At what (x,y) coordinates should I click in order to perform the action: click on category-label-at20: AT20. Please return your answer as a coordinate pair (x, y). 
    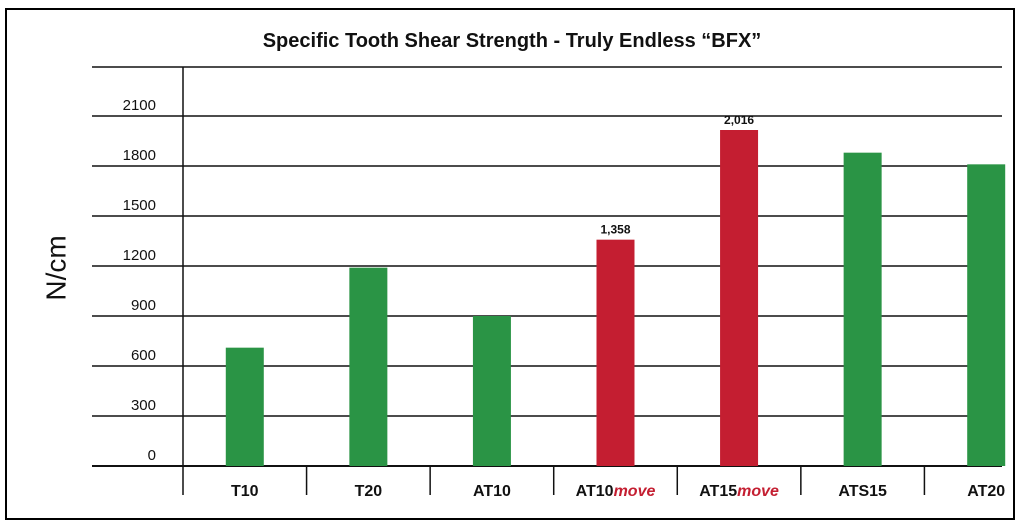
    Looking at the image, I should click on (986, 491).